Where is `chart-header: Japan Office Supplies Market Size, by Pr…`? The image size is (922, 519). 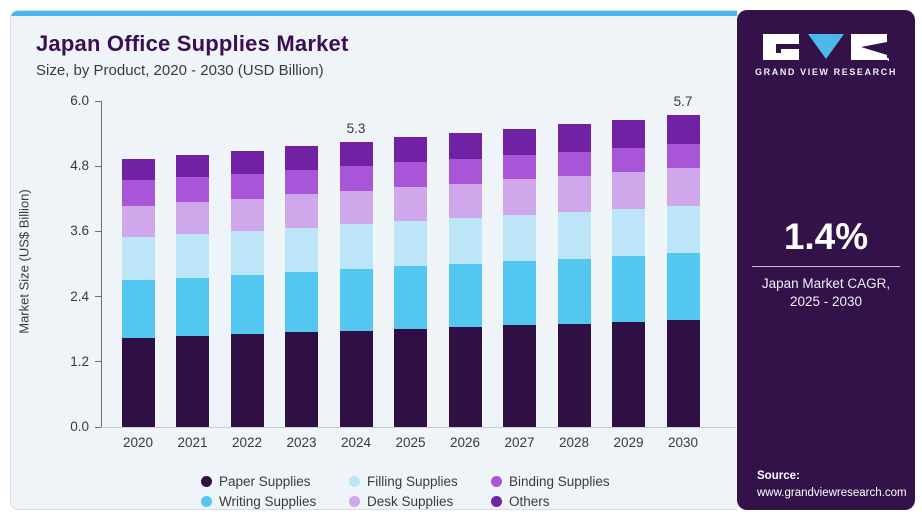
chart-header: Japan Office Supplies Market Size, by Pr… is located at coordinates (192, 55).